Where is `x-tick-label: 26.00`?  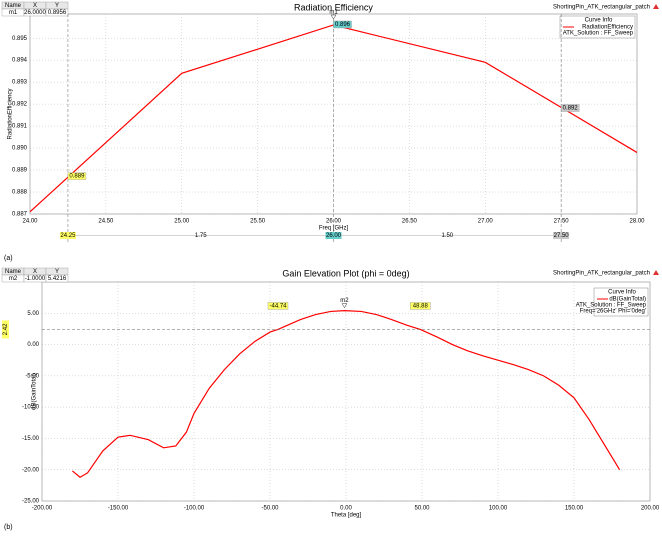
x-tick-label: 26.00 is located at coordinates (334, 222).